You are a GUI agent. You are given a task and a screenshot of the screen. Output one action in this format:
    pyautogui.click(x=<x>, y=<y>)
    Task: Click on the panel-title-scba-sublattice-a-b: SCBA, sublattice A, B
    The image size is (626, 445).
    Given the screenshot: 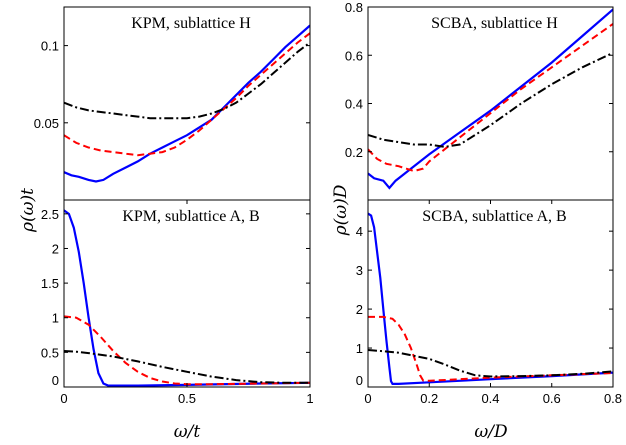 What is the action you would take?
    pyautogui.click(x=494, y=216)
    